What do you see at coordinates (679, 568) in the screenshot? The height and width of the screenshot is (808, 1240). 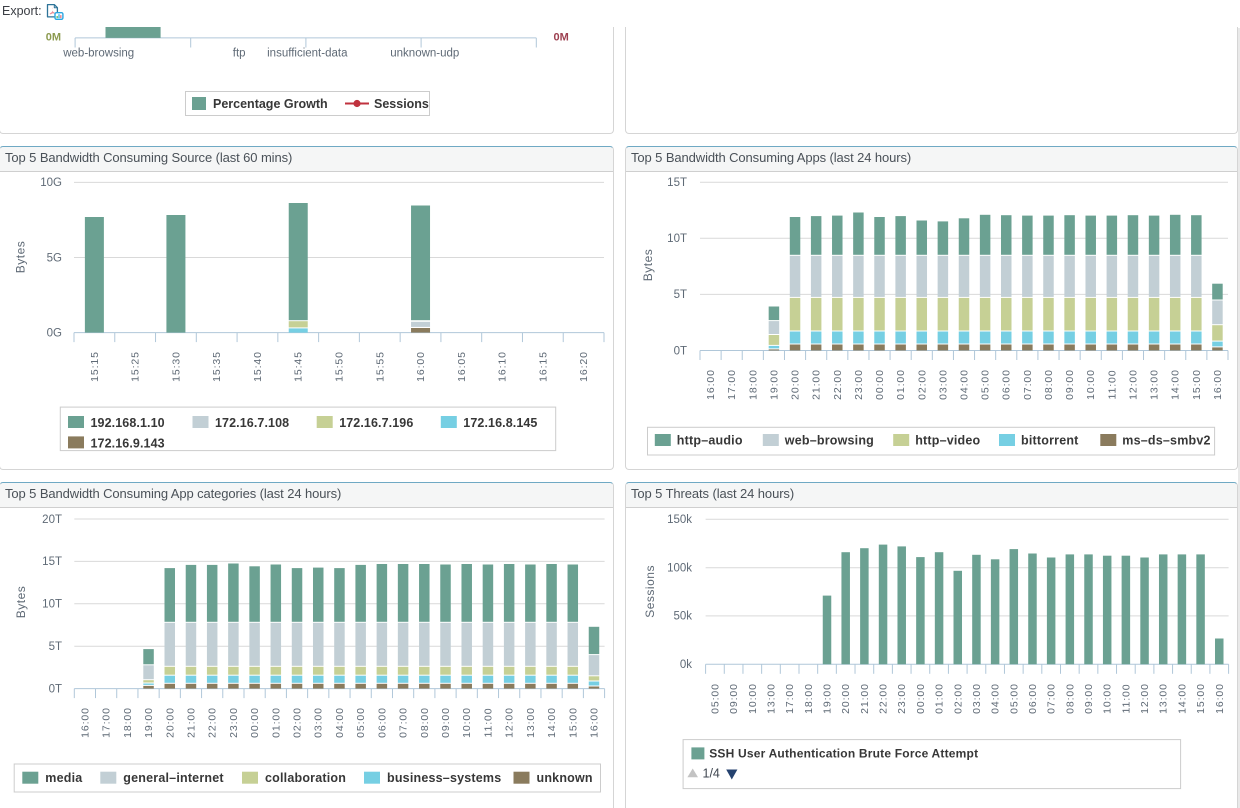 I see `svg-text: 100k` at bounding box center [679, 568].